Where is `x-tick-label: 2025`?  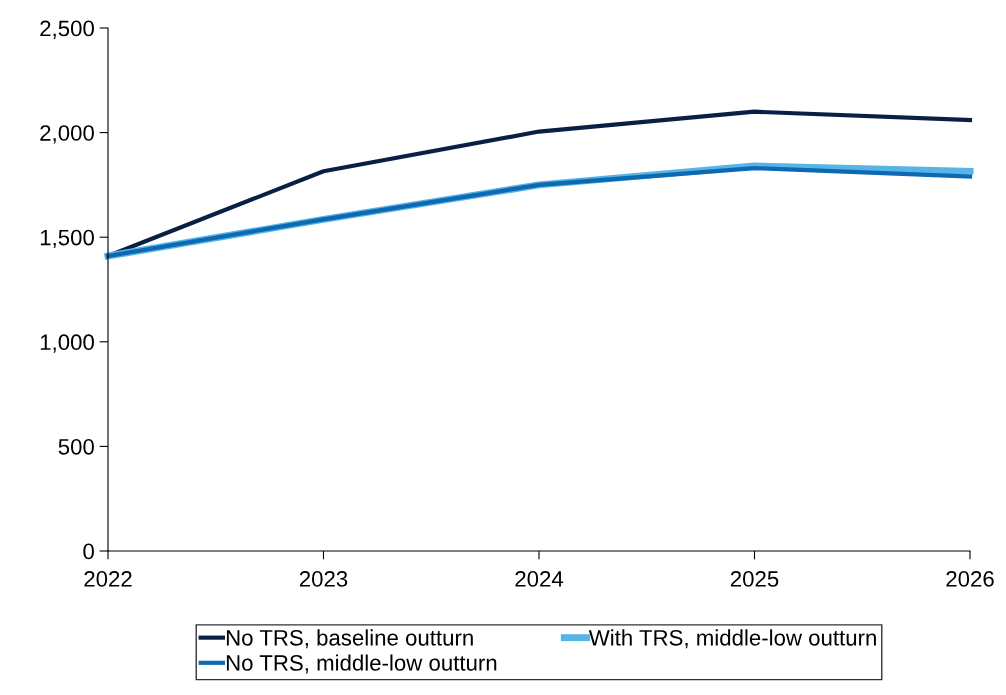 x-tick-label: 2025 is located at coordinates (754, 579).